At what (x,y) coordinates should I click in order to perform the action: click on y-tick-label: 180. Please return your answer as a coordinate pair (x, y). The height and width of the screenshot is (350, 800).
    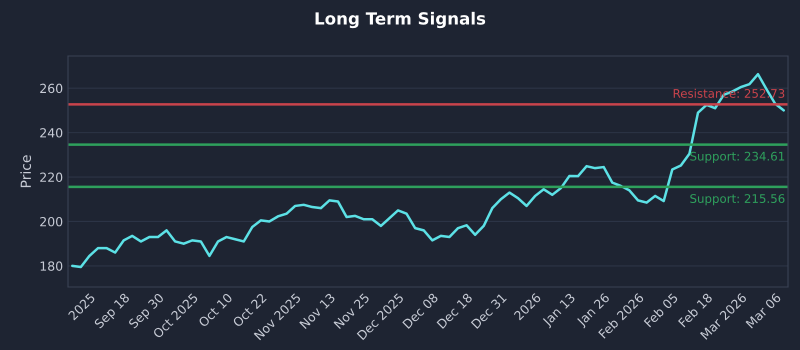
    Looking at the image, I should click on (51, 266).